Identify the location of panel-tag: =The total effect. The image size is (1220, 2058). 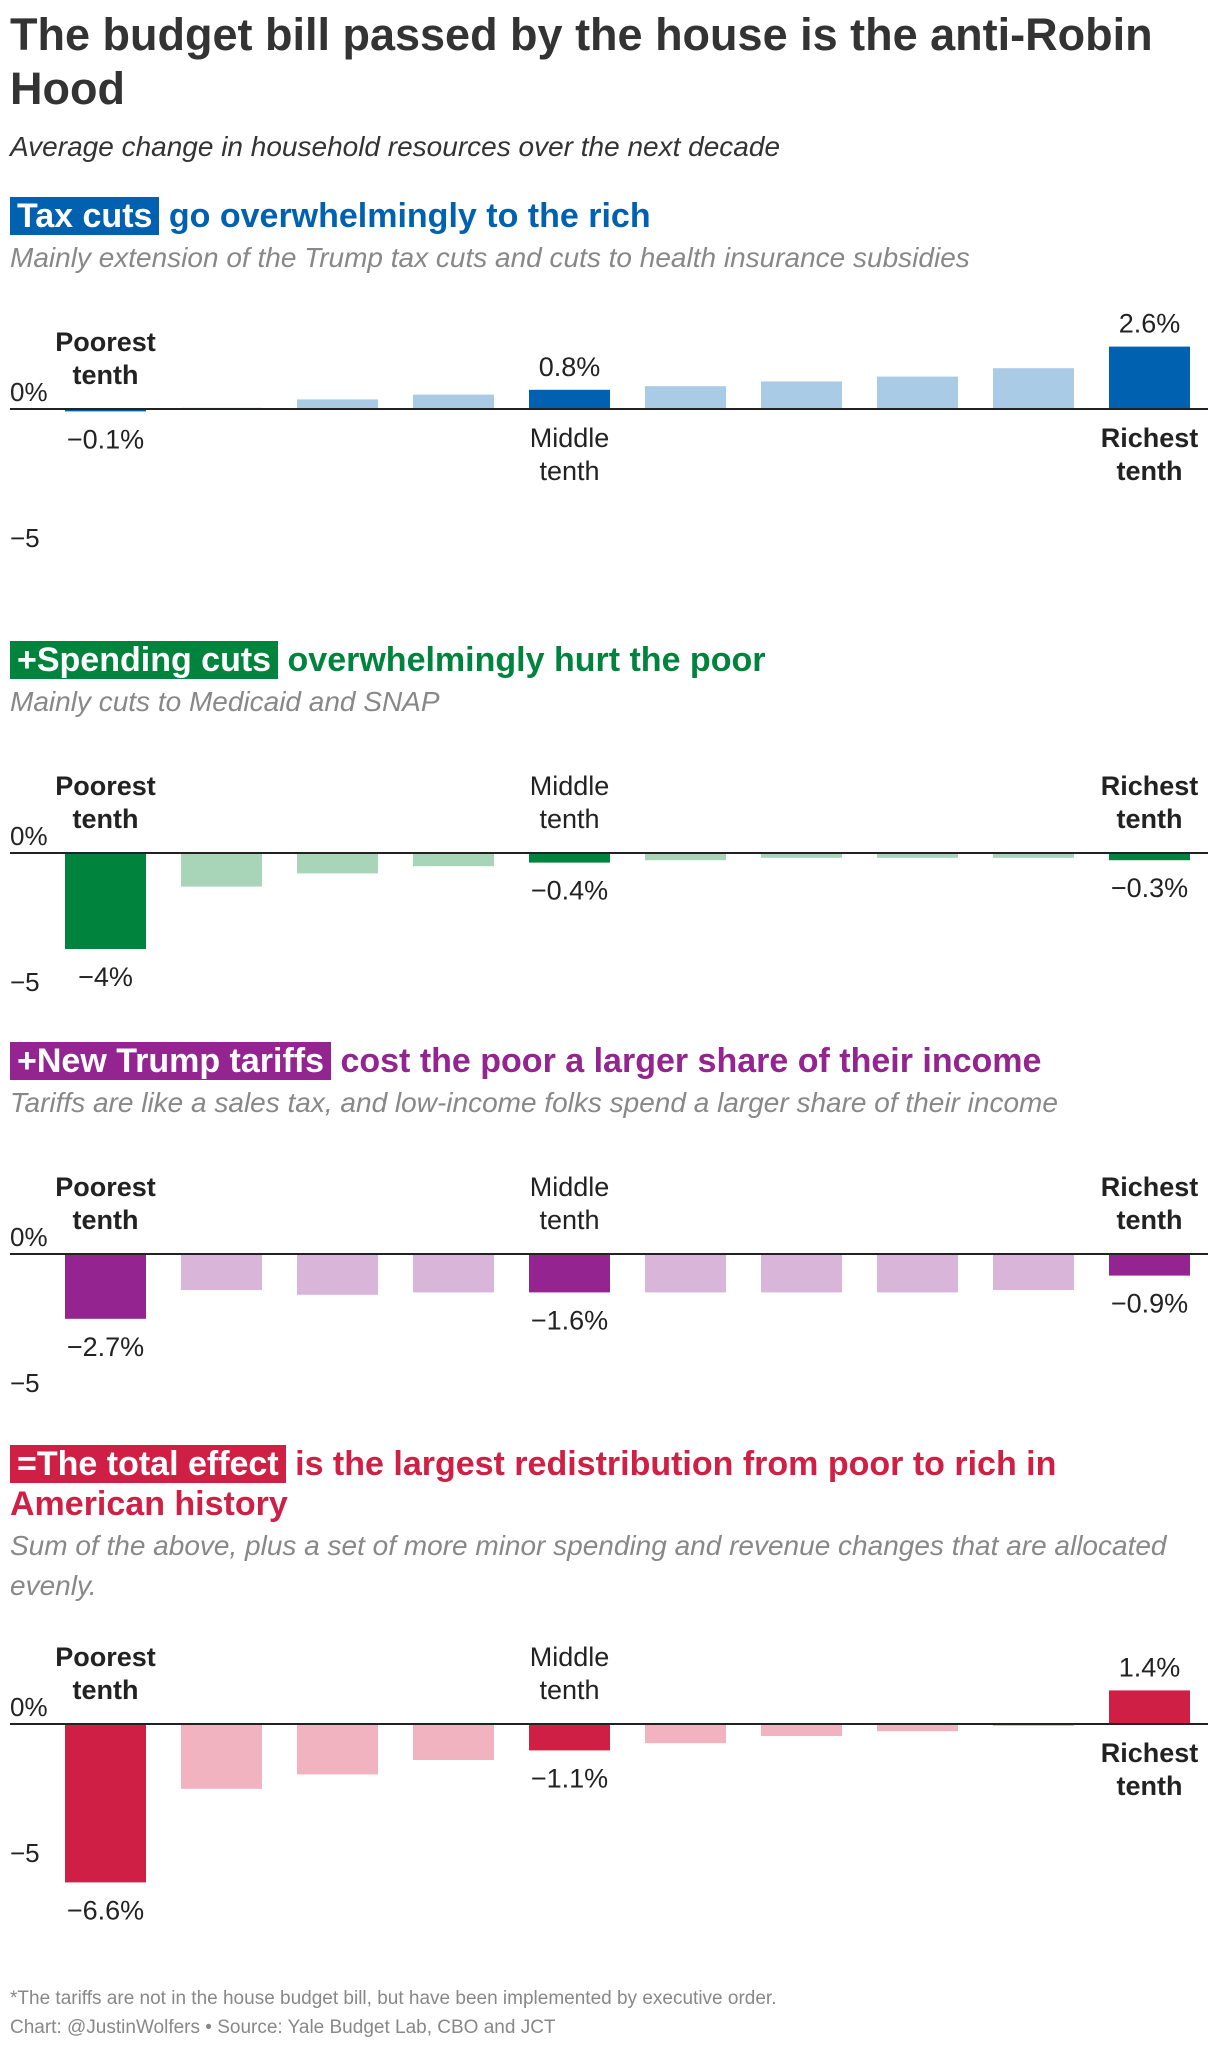
(148, 1464).